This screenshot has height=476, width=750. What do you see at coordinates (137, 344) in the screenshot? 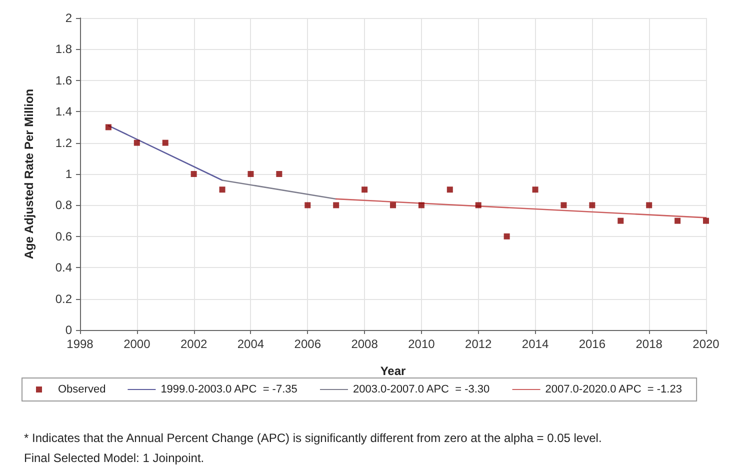
I see `x-tick-label: 2000` at bounding box center [137, 344].